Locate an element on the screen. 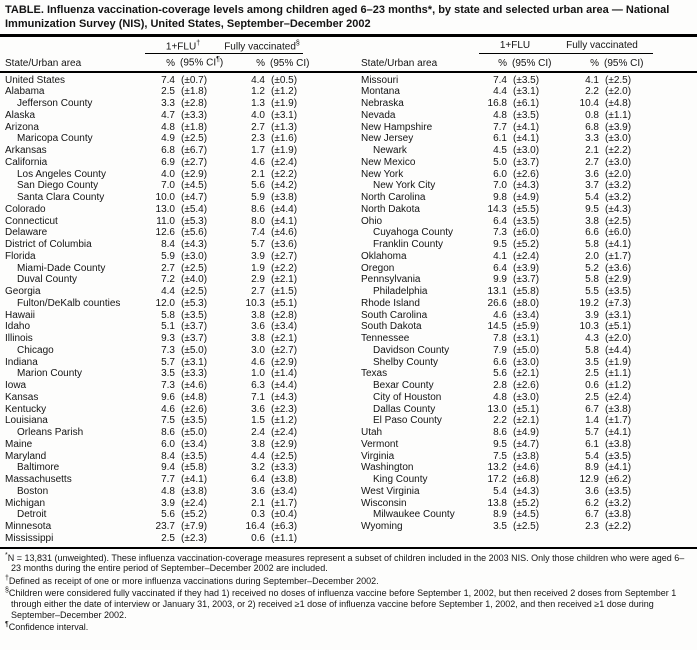 Image resolution: width=697 pixels, height=650 pixels. flu-pct-cell: 17.2 is located at coordinates (497, 480).